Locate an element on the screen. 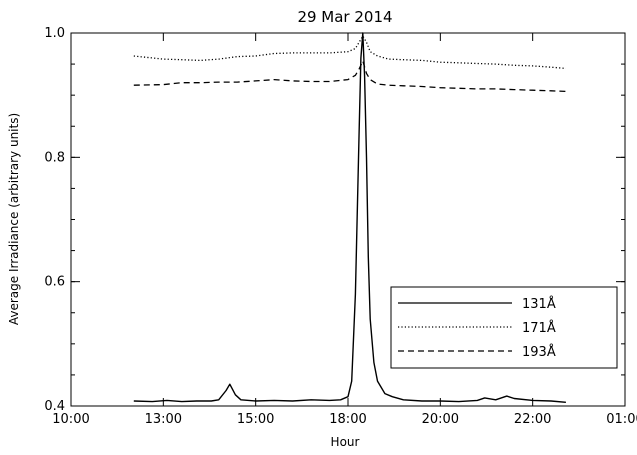 This screenshot has height=455, width=637. x-tick-label: 13:00 is located at coordinates (163, 419).